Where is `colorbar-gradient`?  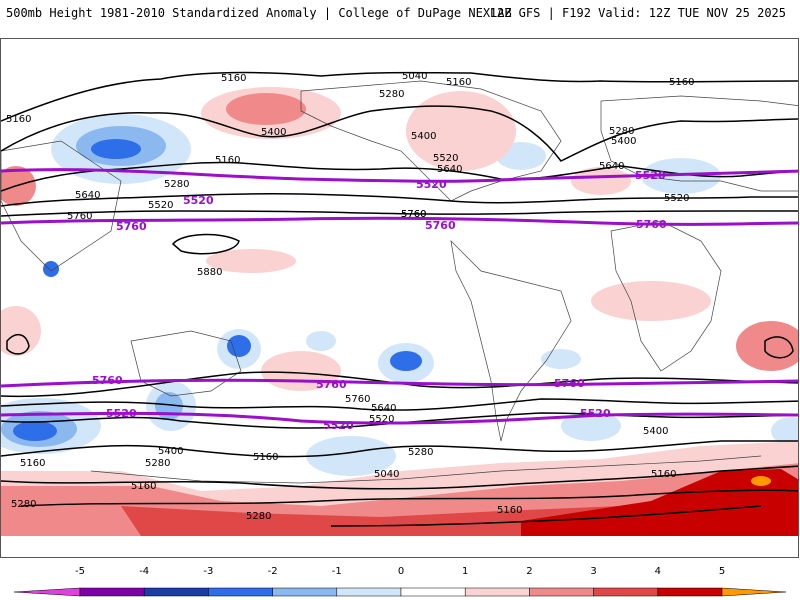 colorbar-gradient is located at coordinates (400, 592).